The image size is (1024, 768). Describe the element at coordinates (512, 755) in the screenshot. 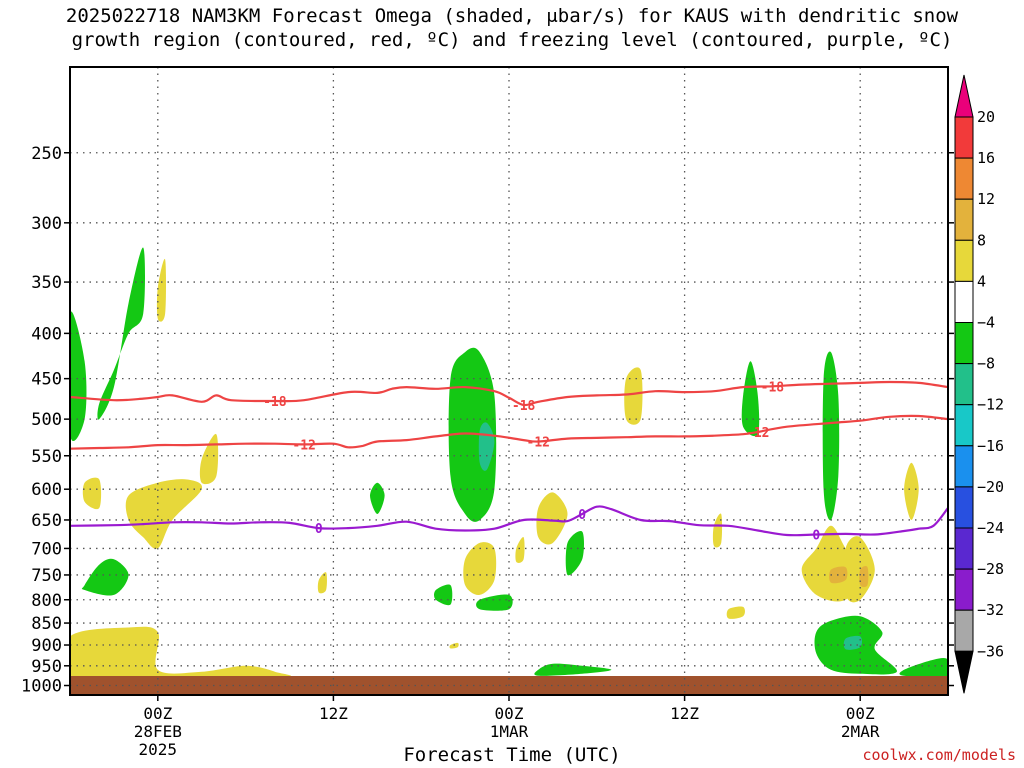

I see `x-axis-title: Forecast Time (UTC)` at that location.